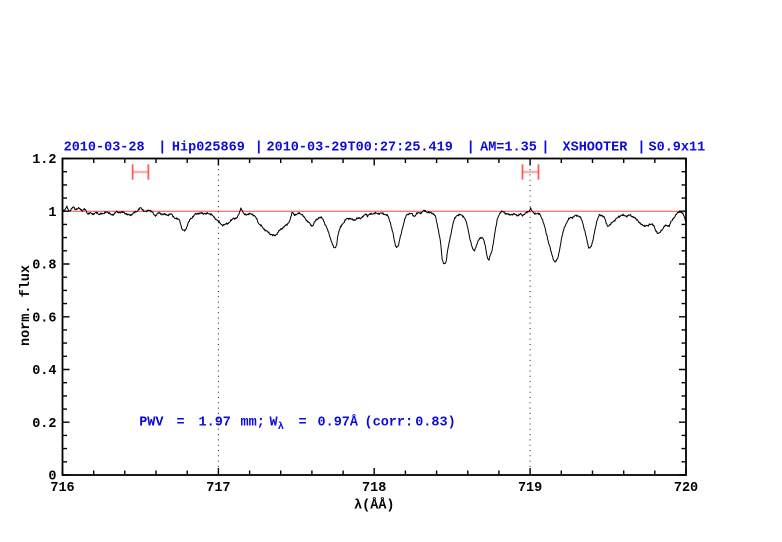 The height and width of the screenshot is (542, 782). I want to click on svg-text: 719, so click(530, 488).